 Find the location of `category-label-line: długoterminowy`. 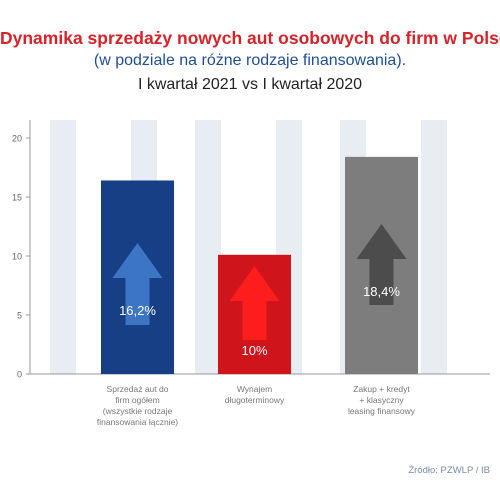

category-label-line: długoterminowy is located at coordinates (255, 400).